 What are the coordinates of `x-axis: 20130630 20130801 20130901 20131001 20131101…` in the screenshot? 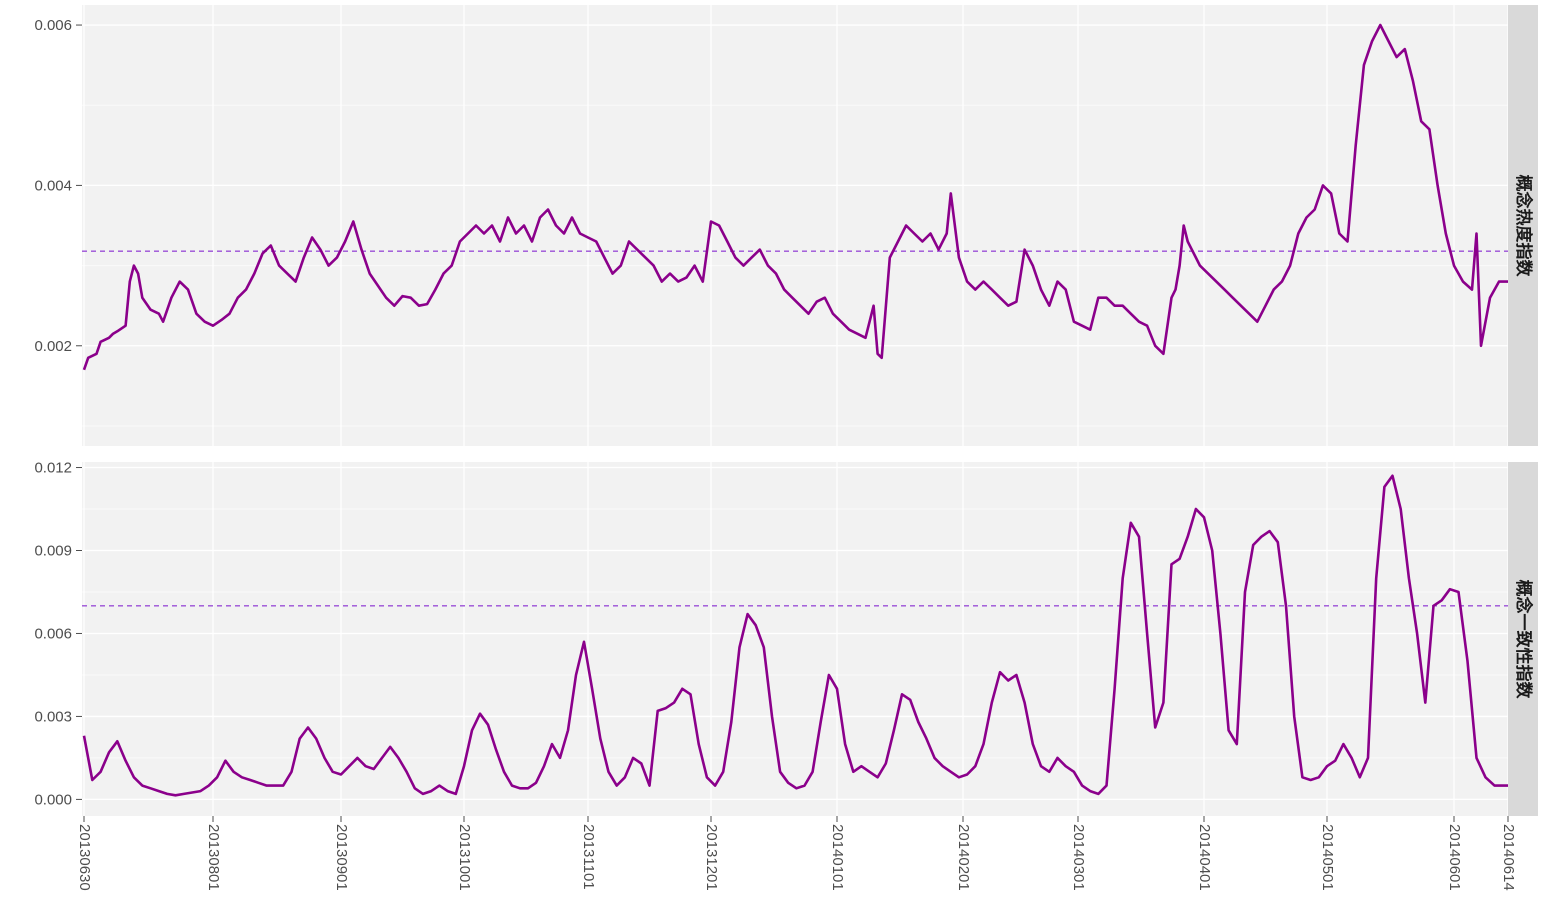 It's located at (796, 853).